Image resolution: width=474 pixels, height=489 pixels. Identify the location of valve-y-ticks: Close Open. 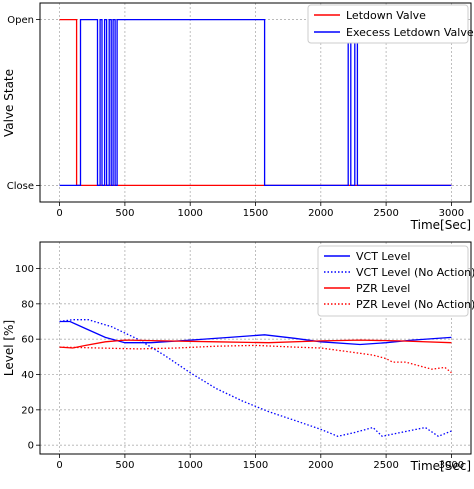
(23, 103).